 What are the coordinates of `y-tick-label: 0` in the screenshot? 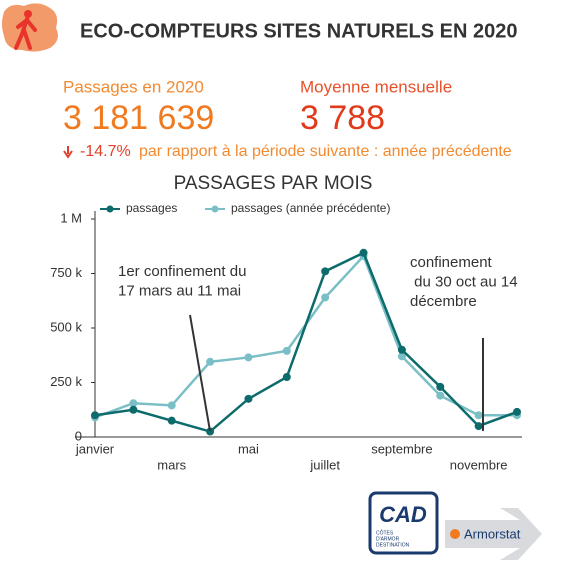 It's located at (78, 435).